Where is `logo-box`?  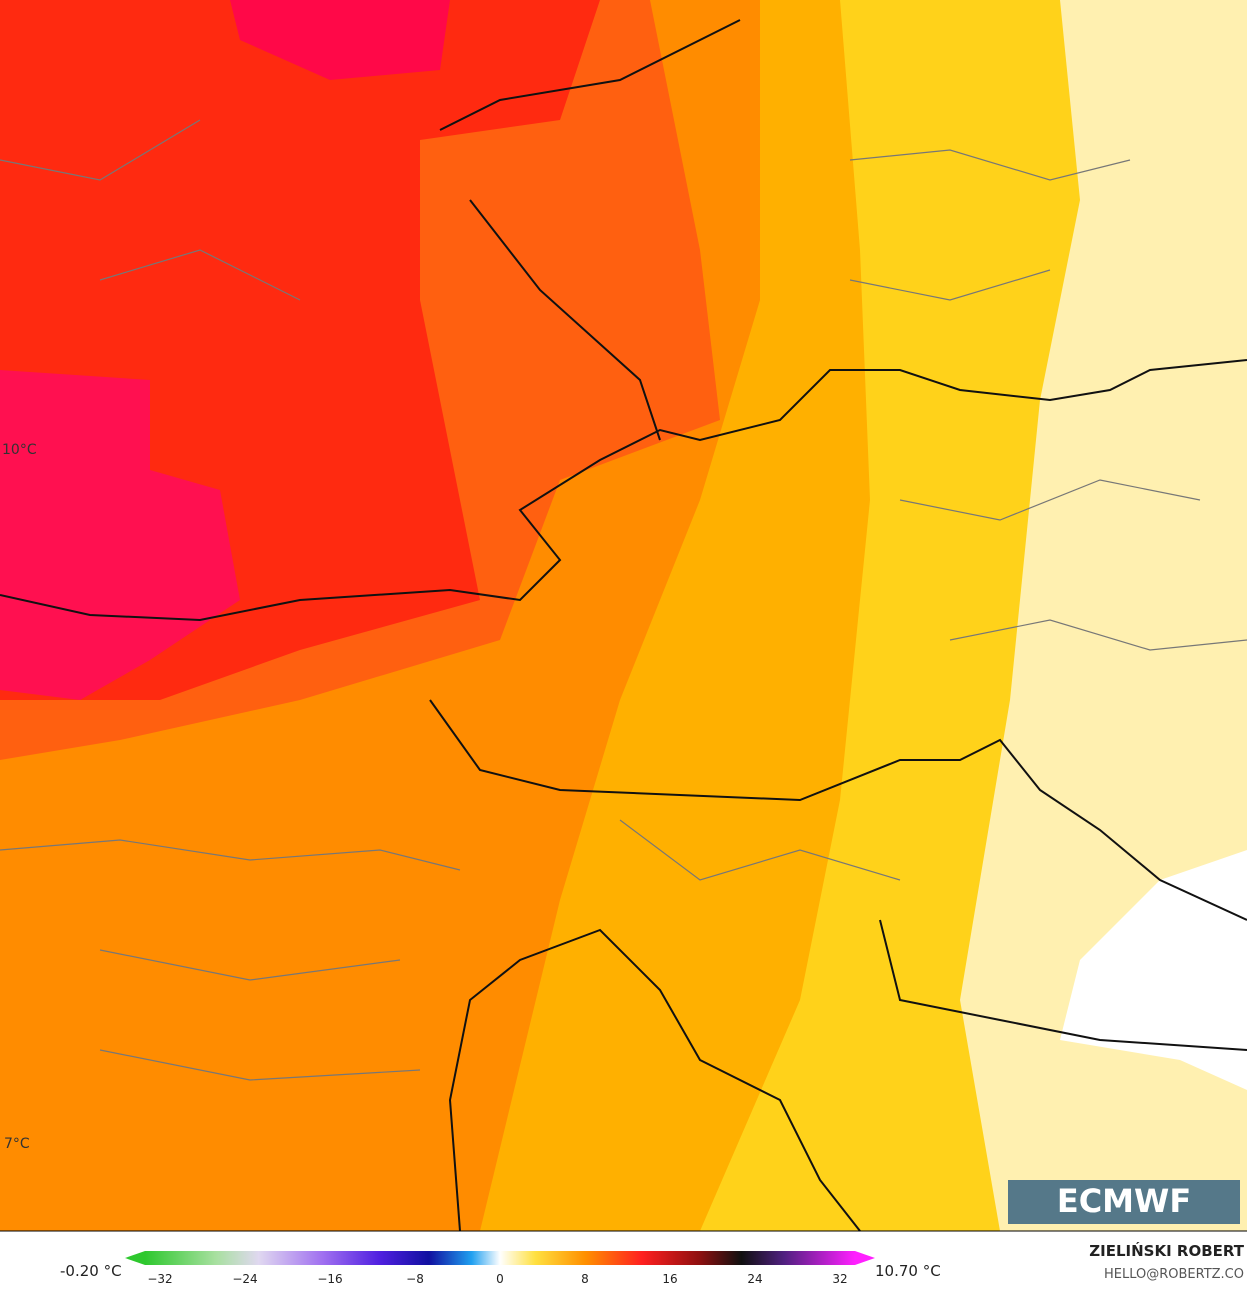
logo-box is located at coordinates (1124, 1202).